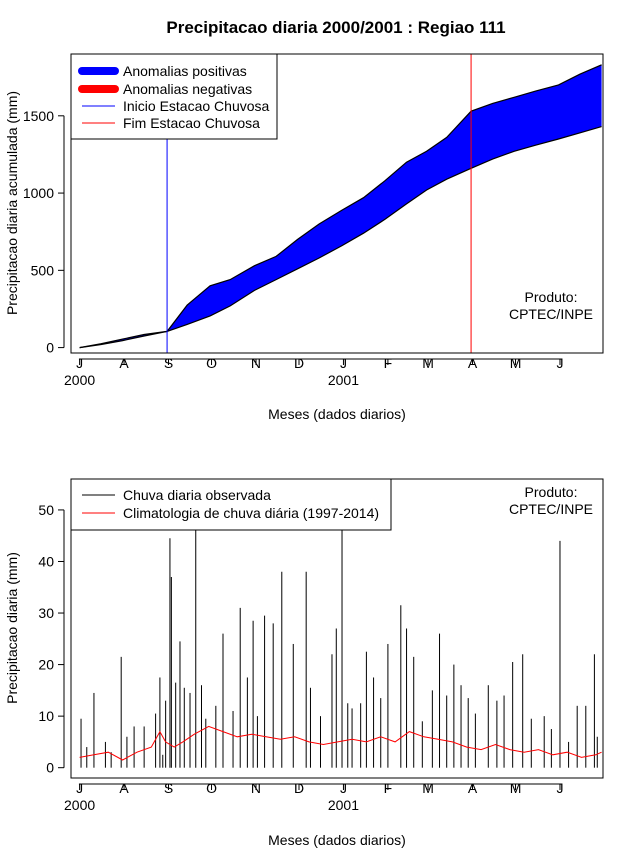  What do you see at coordinates (196, 106) in the screenshot?
I see `legend-label-start: Inicio Estacao Chuvosa` at bounding box center [196, 106].